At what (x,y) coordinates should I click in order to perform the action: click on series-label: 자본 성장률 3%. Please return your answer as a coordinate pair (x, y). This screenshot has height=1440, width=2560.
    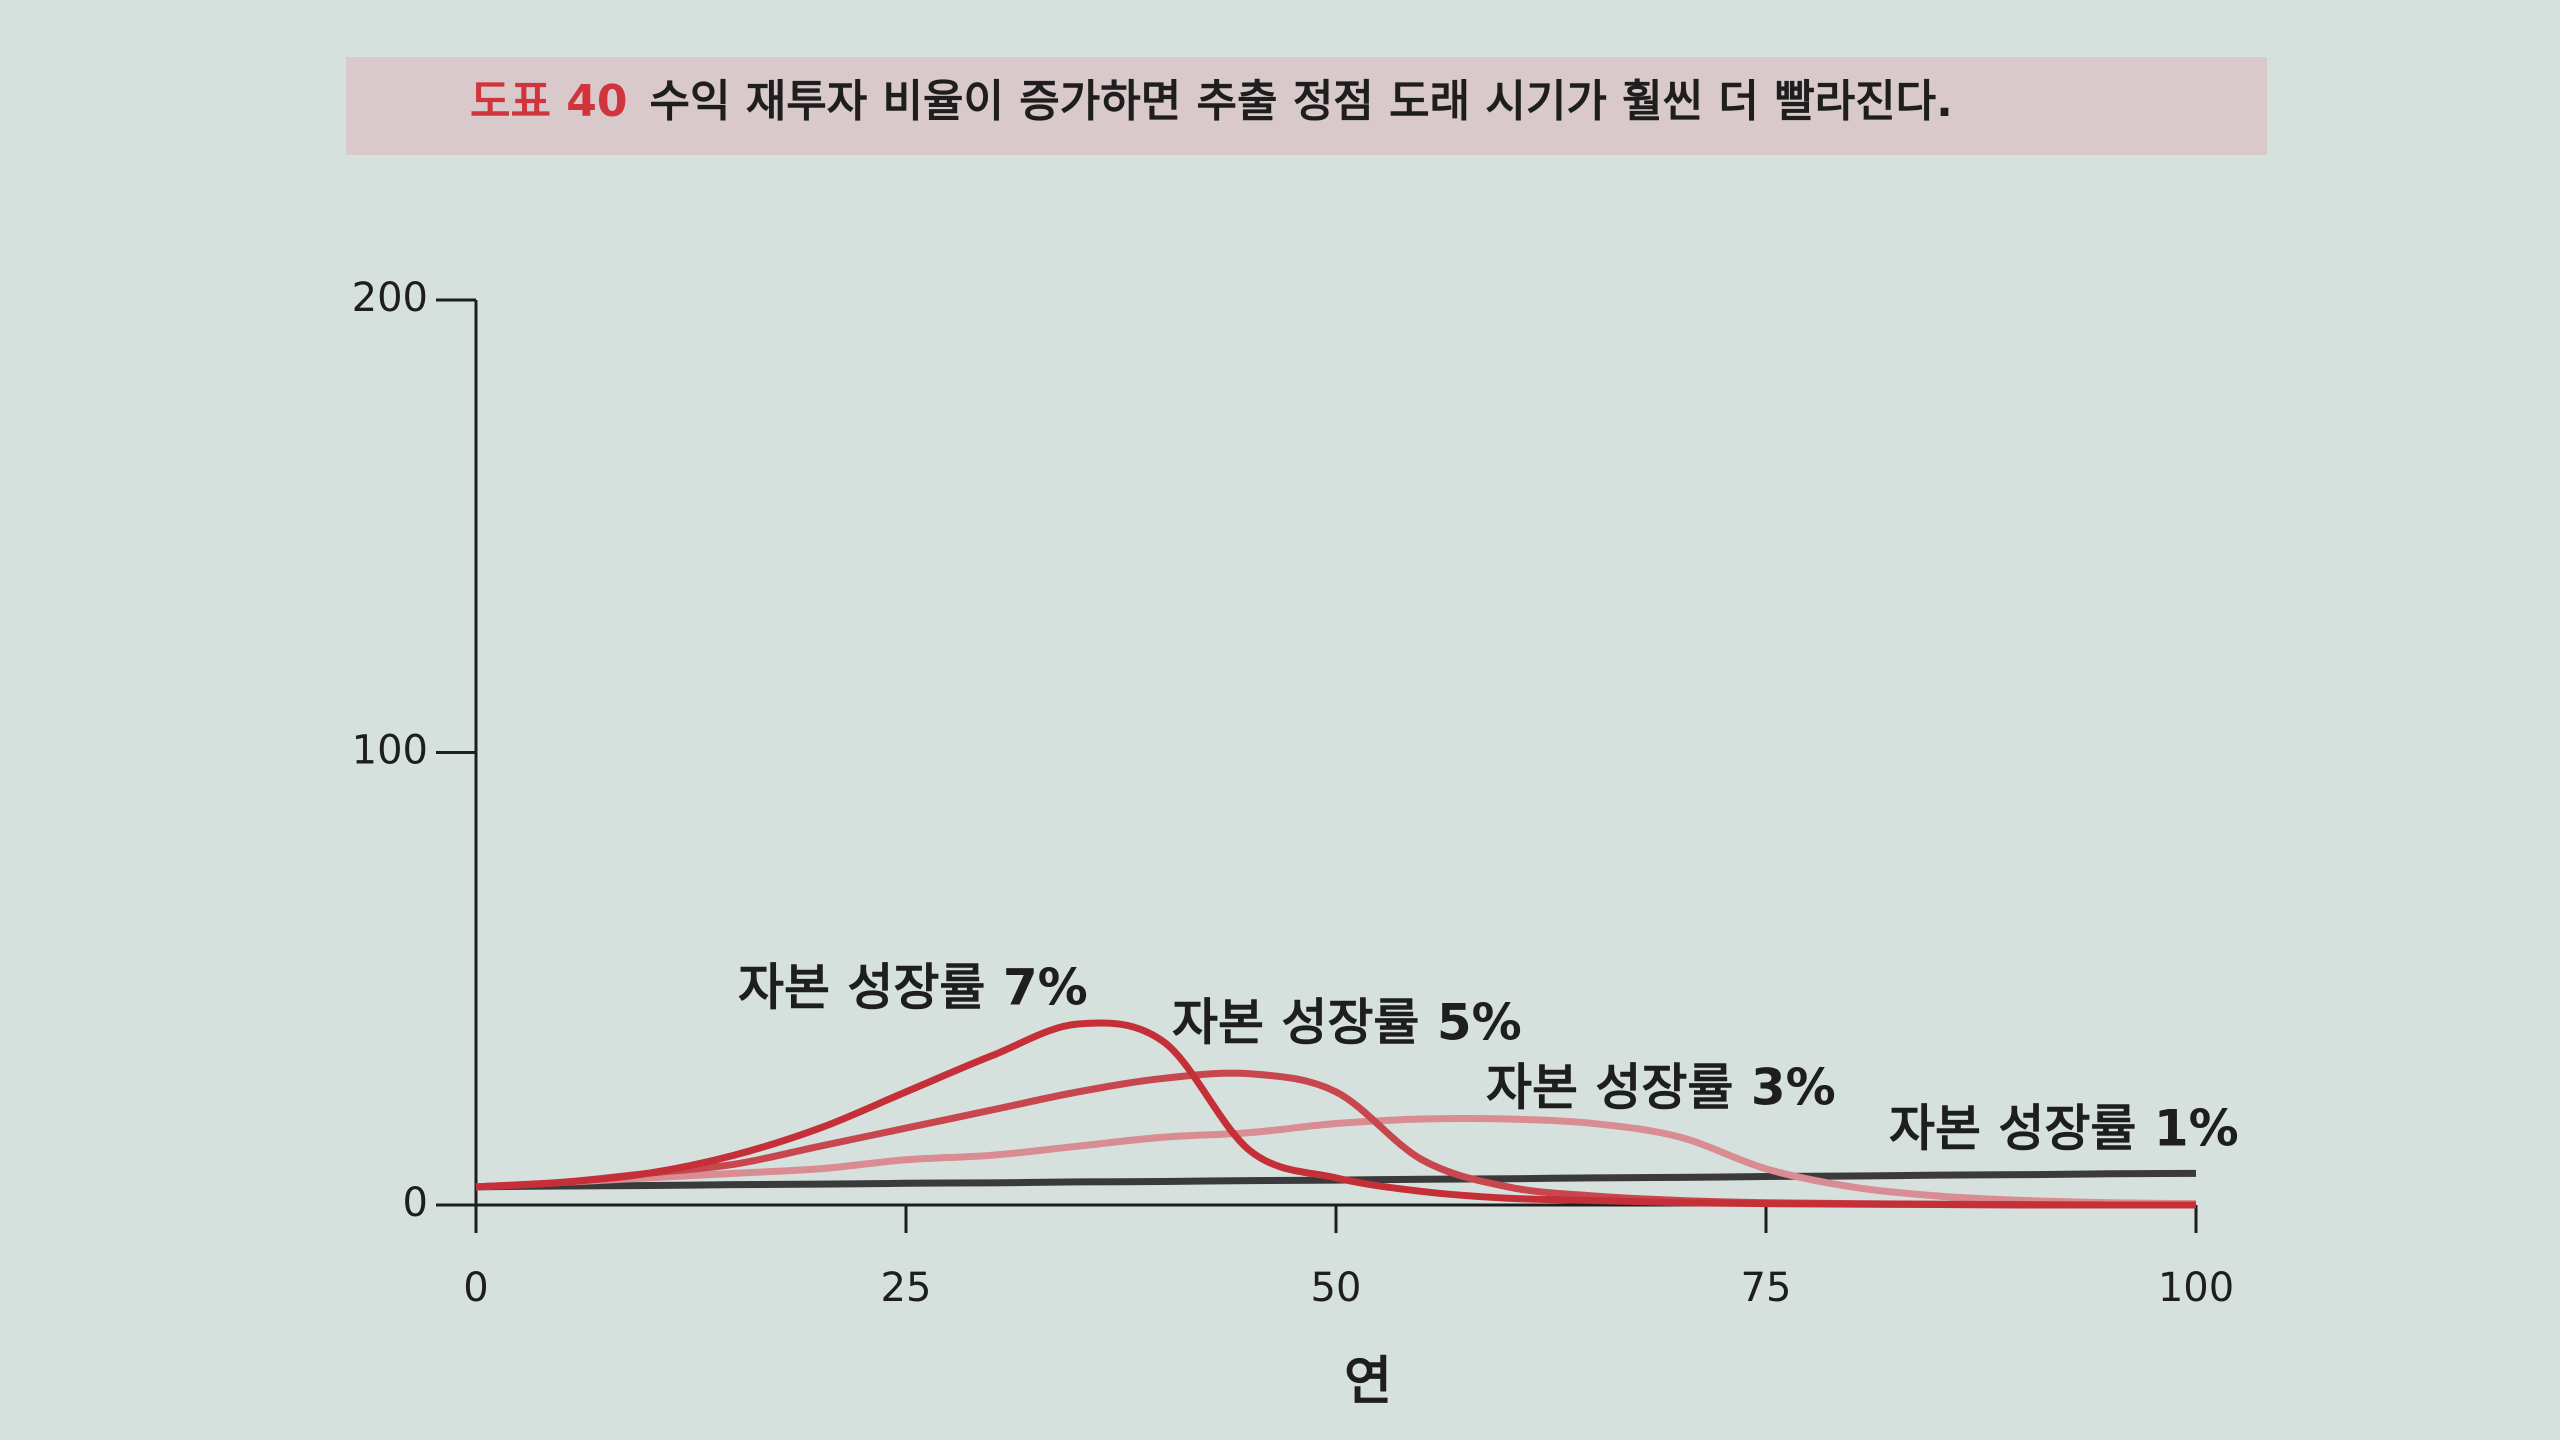
    Looking at the image, I should click on (1661, 1088).